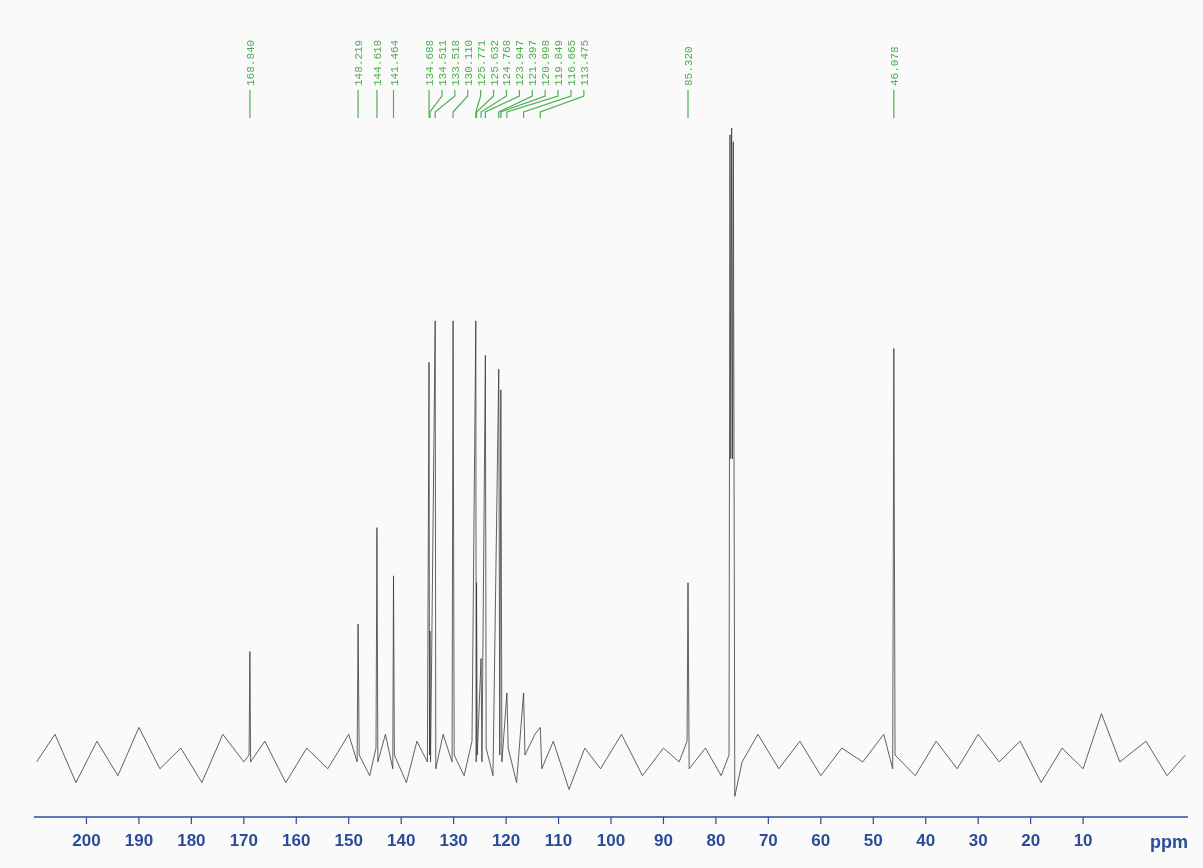 The image size is (1203, 868). Describe the element at coordinates (506, 840) in the screenshot. I see `x-tick-label: 120` at that location.